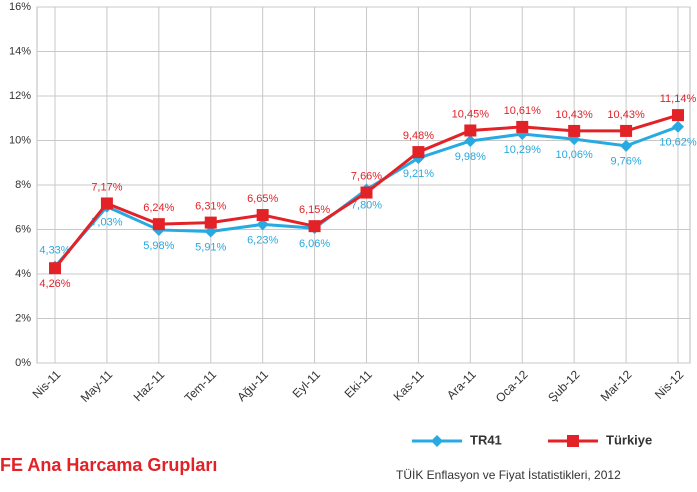 Image resolution: width=697 pixels, height=492 pixels. I want to click on data-label: 4,26%, so click(54, 284).